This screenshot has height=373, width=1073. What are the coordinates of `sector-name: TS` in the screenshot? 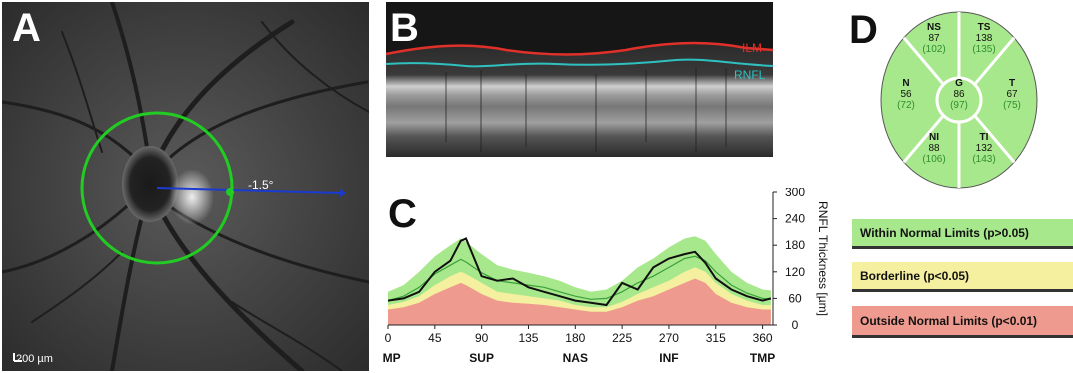 It's located at (984, 27).